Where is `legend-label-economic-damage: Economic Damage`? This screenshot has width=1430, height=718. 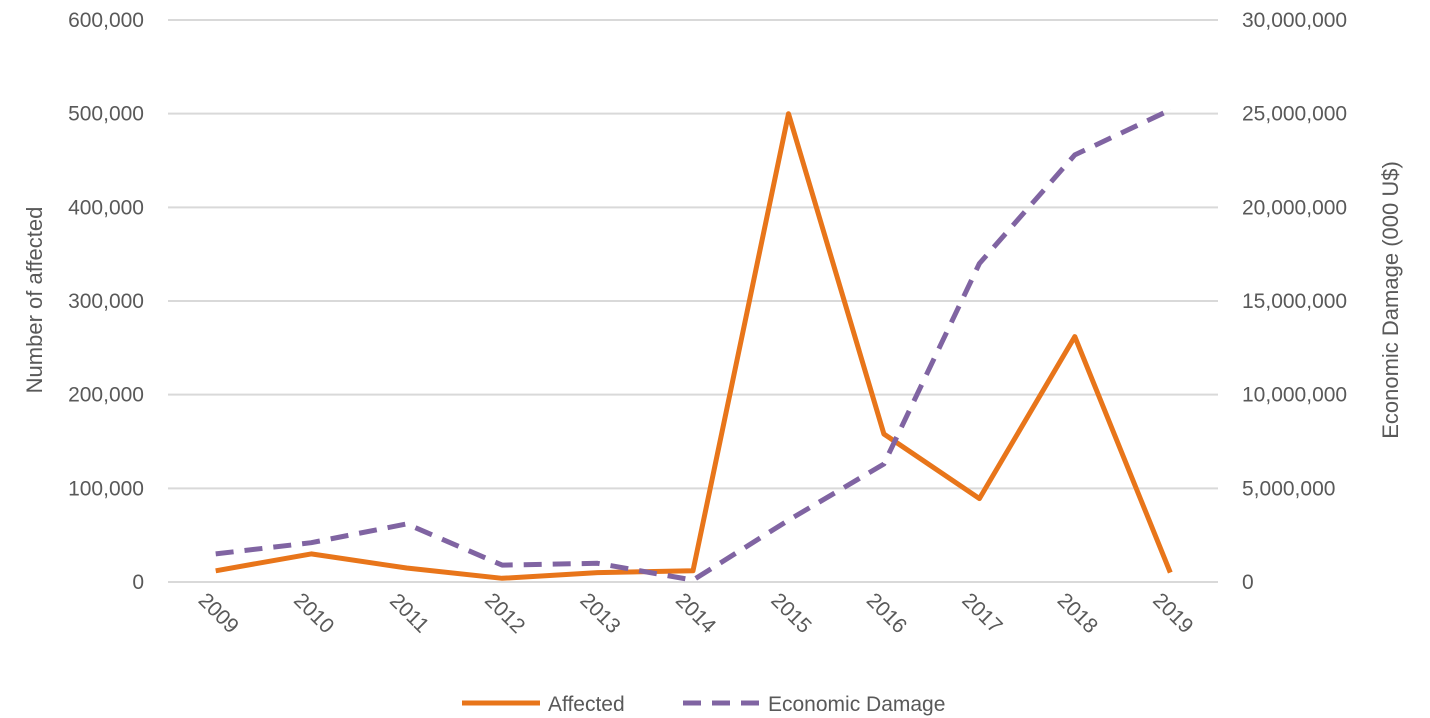 legend-label-economic-damage: Economic Damage is located at coordinates (856, 704).